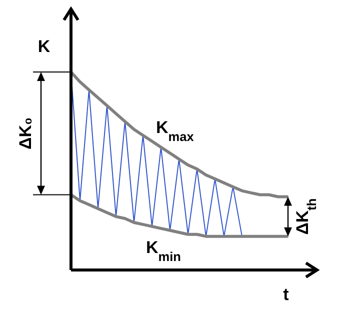 Image resolution: width=361 pixels, height=321 pixels. What do you see at coordinates (163, 251) in the screenshot?
I see `series-label: K$_{min}$` at bounding box center [163, 251].